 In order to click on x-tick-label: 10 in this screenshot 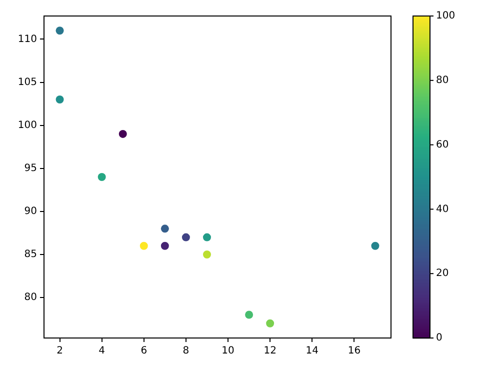, I will do `click(228, 351)`.